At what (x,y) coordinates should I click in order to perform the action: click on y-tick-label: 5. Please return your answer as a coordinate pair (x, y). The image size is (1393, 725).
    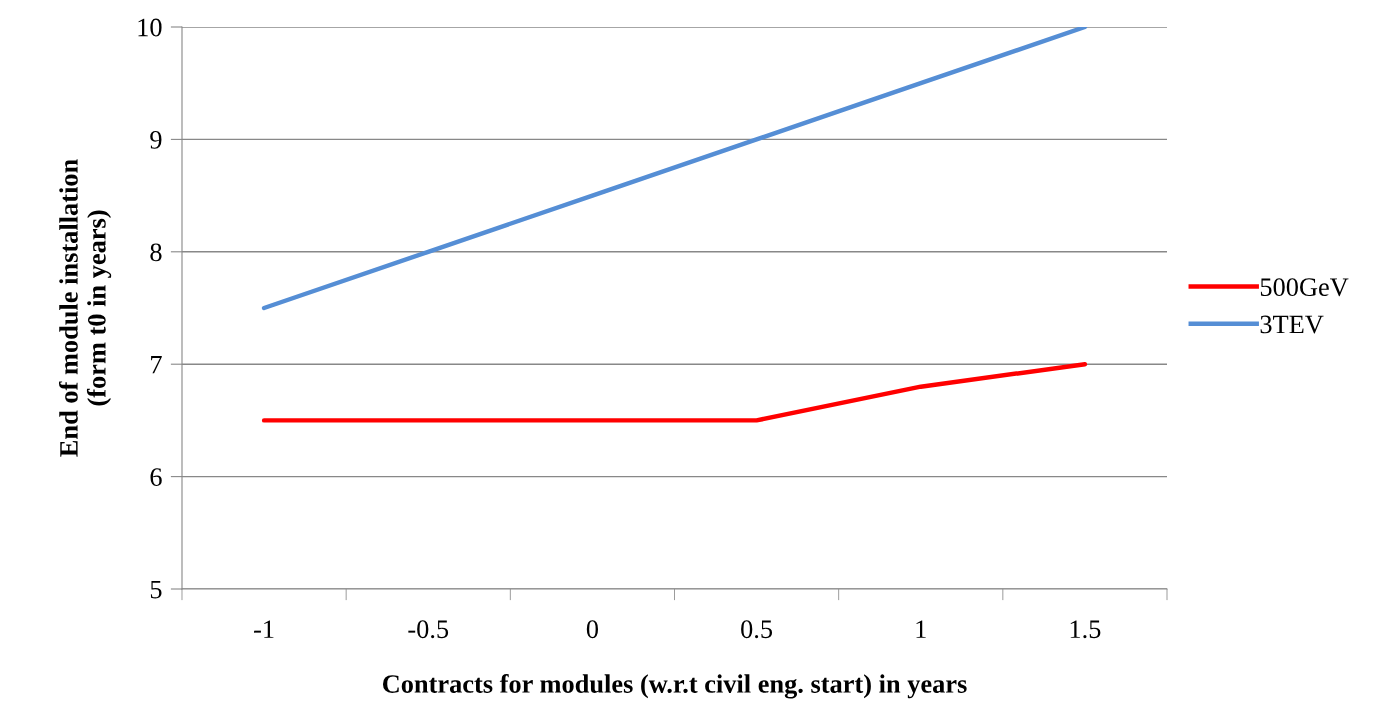
    Looking at the image, I should click on (156, 589).